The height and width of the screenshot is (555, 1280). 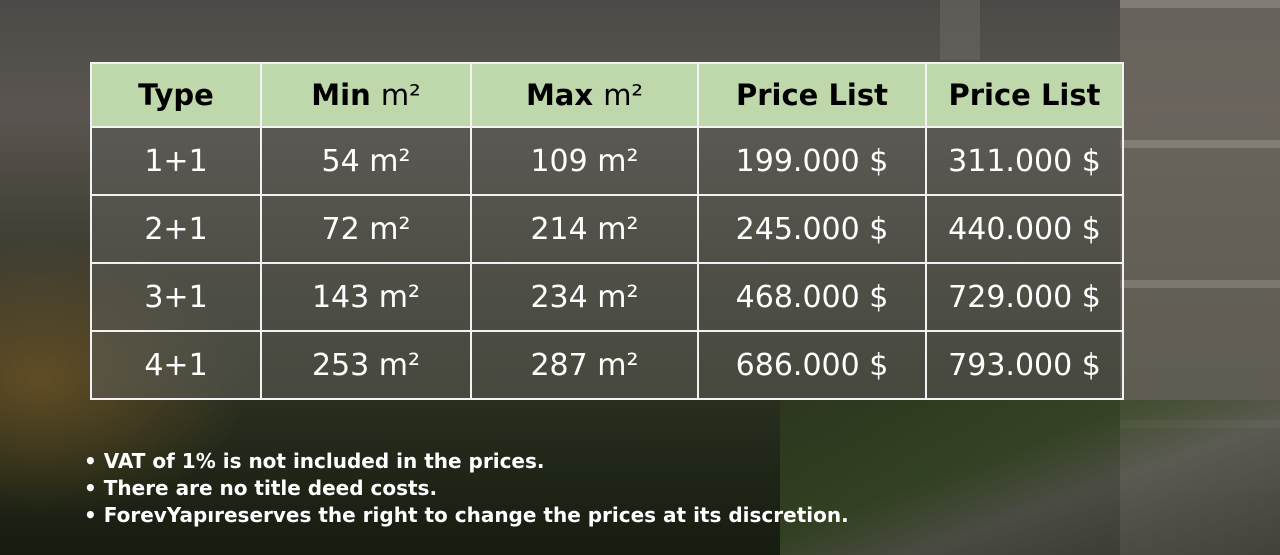 What do you see at coordinates (584, 365) in the screenshot?
I see `table-cell: 287 m²` at bounding box center [584, 365].